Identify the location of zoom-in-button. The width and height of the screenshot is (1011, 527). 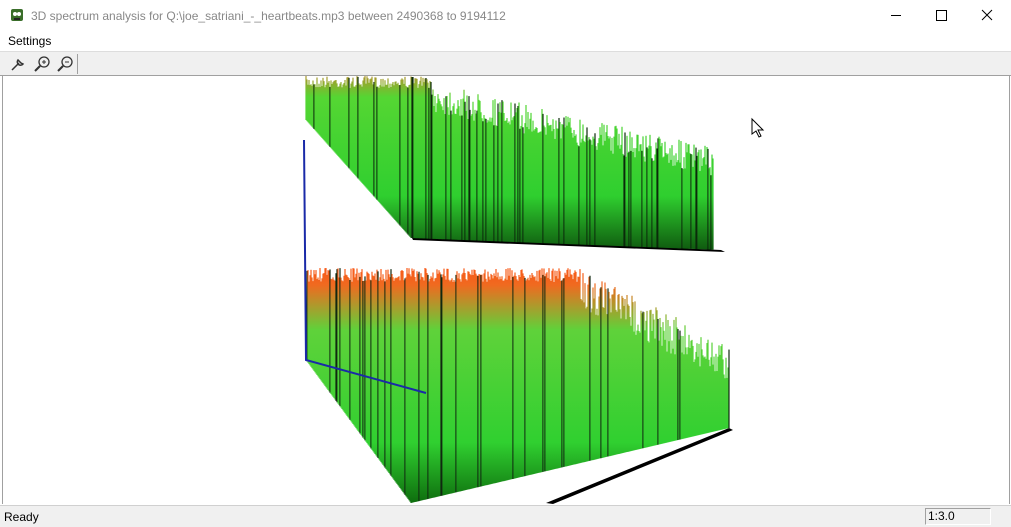
(43, 64).